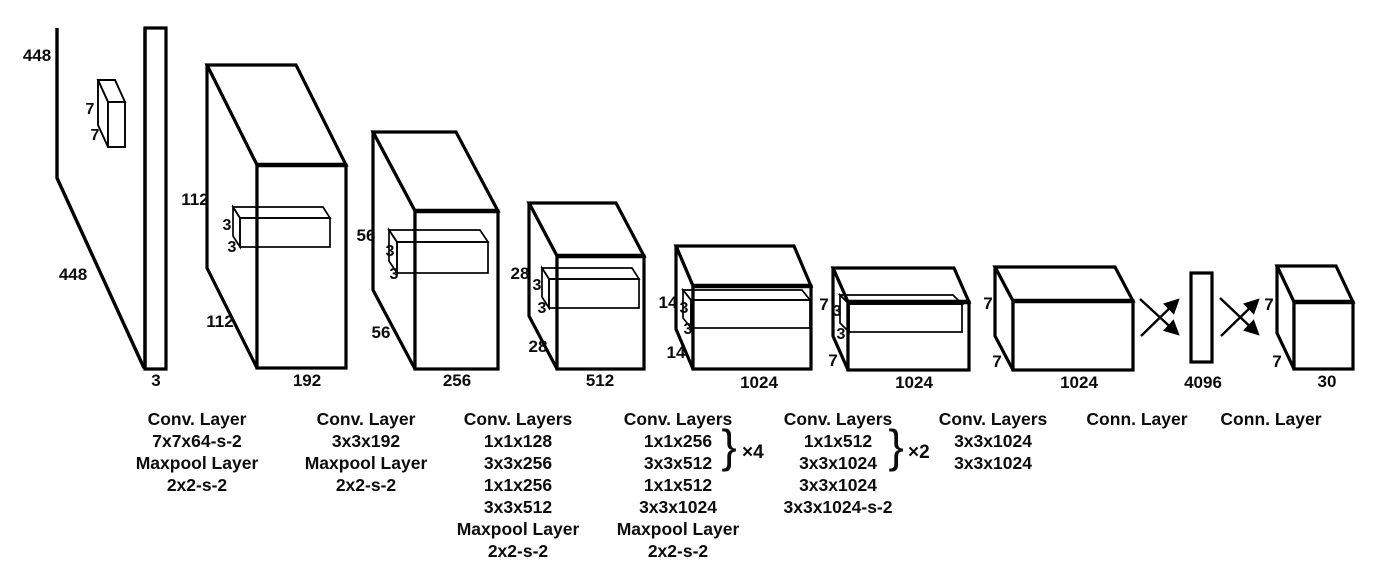  I want to click on conv-block-2: 56 56 256 3 3, so click(429, 260).